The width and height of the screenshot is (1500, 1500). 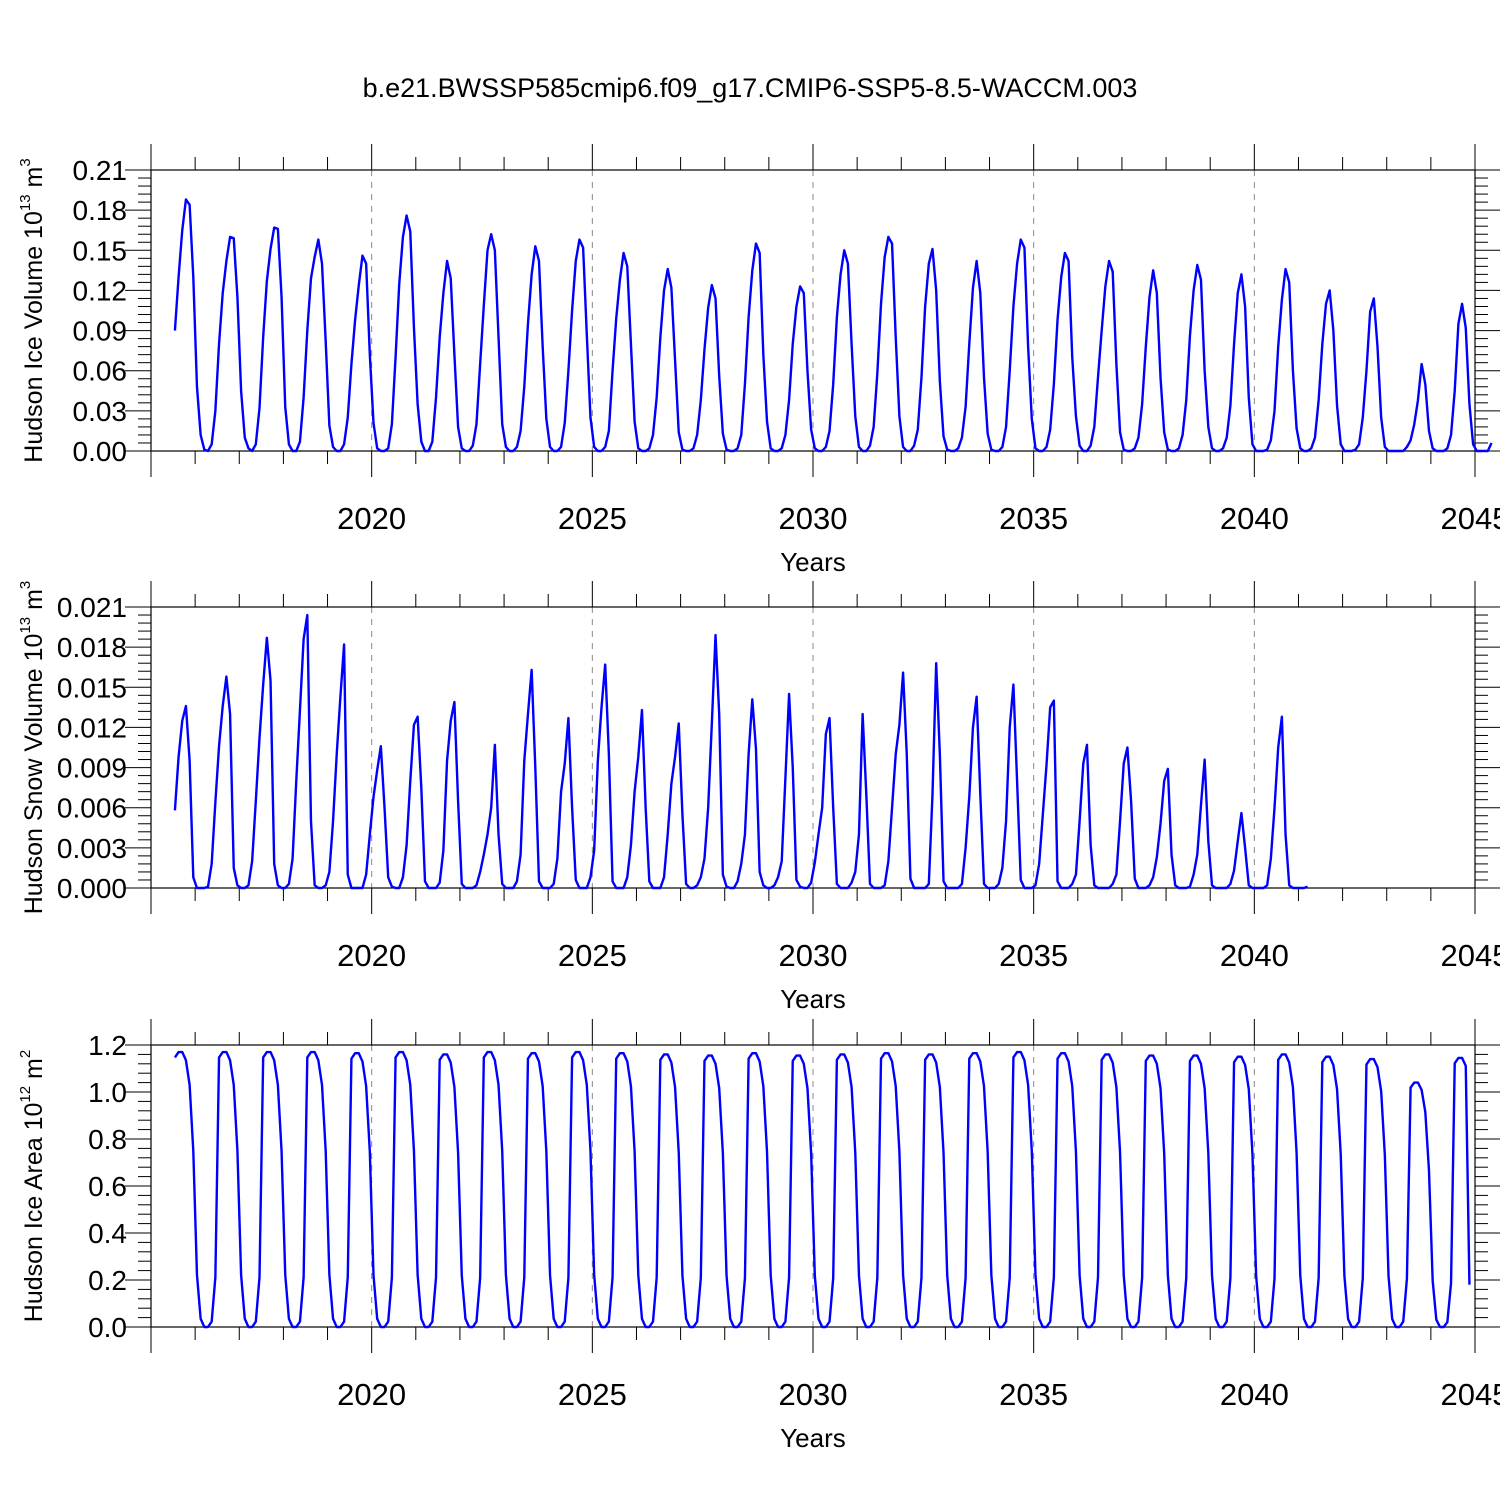 What do you see at coordinates (107, 1327) in the screenshot?
I see `y-tick-label: 0.0` at bounding box center [107, 1327].